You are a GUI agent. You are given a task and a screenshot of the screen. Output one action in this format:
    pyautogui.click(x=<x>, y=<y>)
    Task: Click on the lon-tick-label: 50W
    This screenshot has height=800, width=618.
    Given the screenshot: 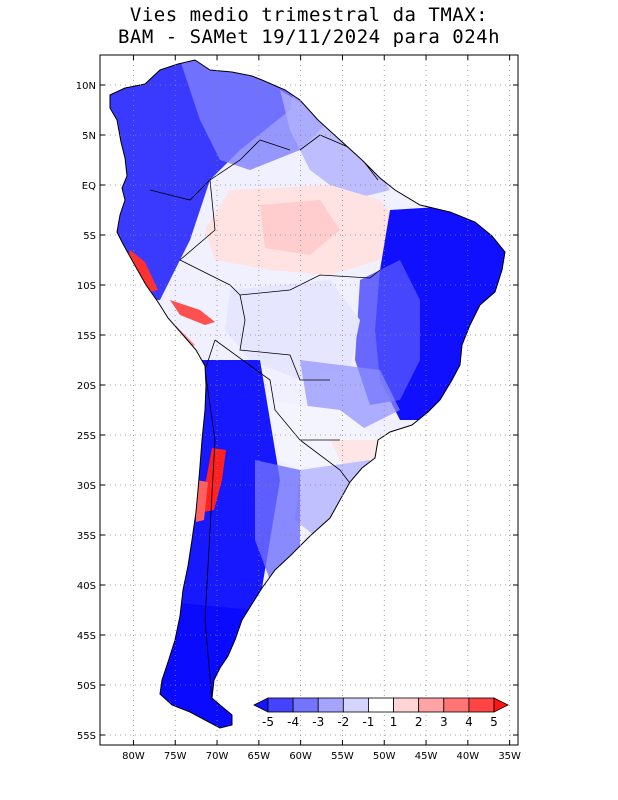 What is the action you would take?
    pyautogui.click(x=384, y=756)
    